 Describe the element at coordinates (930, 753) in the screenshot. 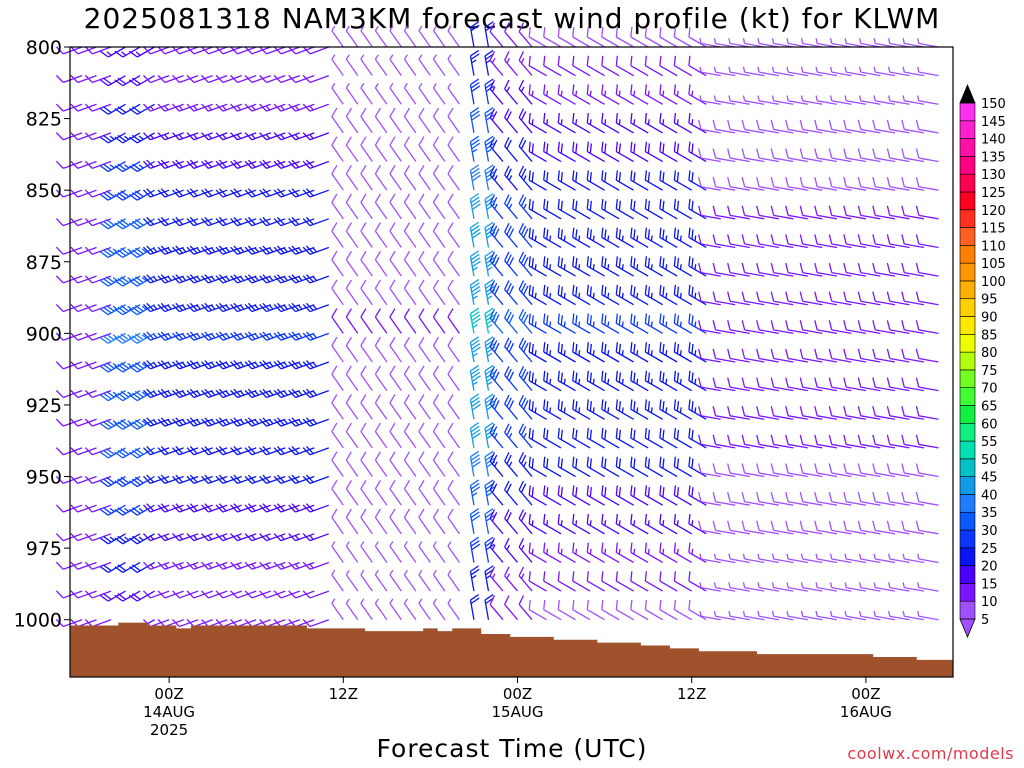

I see `credit-link: coolwx.com/models` at that location.